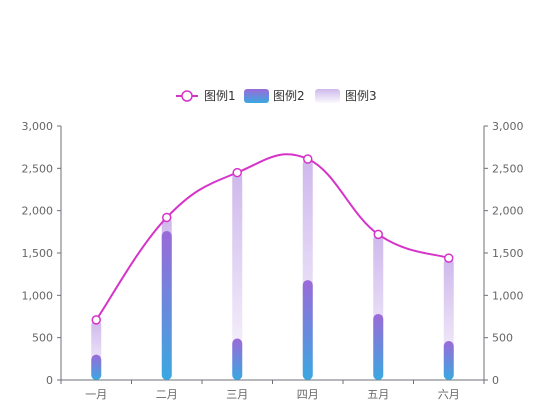 This screenshot has height=420, width=550. I want to click on left-y-ticks: 0 500 1,000 1,500 2,000 2,500 3,000, so click(41, 253).